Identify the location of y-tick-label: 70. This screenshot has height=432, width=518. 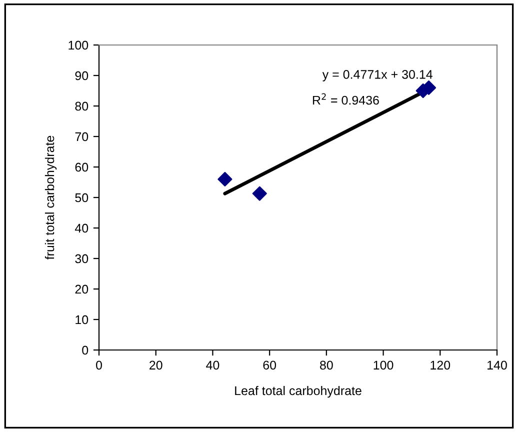
(81, 137).